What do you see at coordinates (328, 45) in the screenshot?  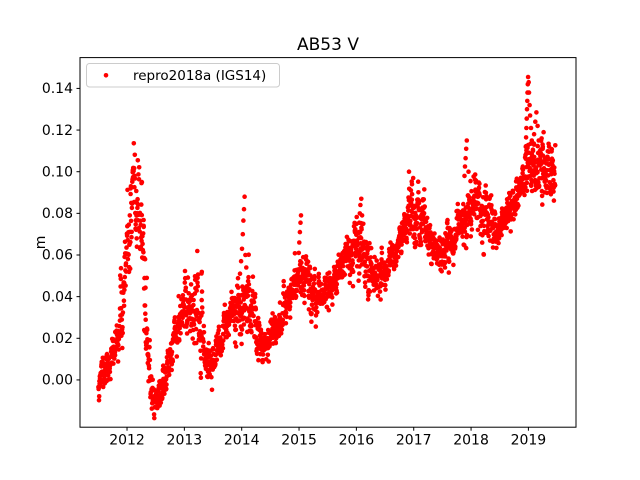 I see `chart-title: AB53 V` at bounding box center [328, 45].